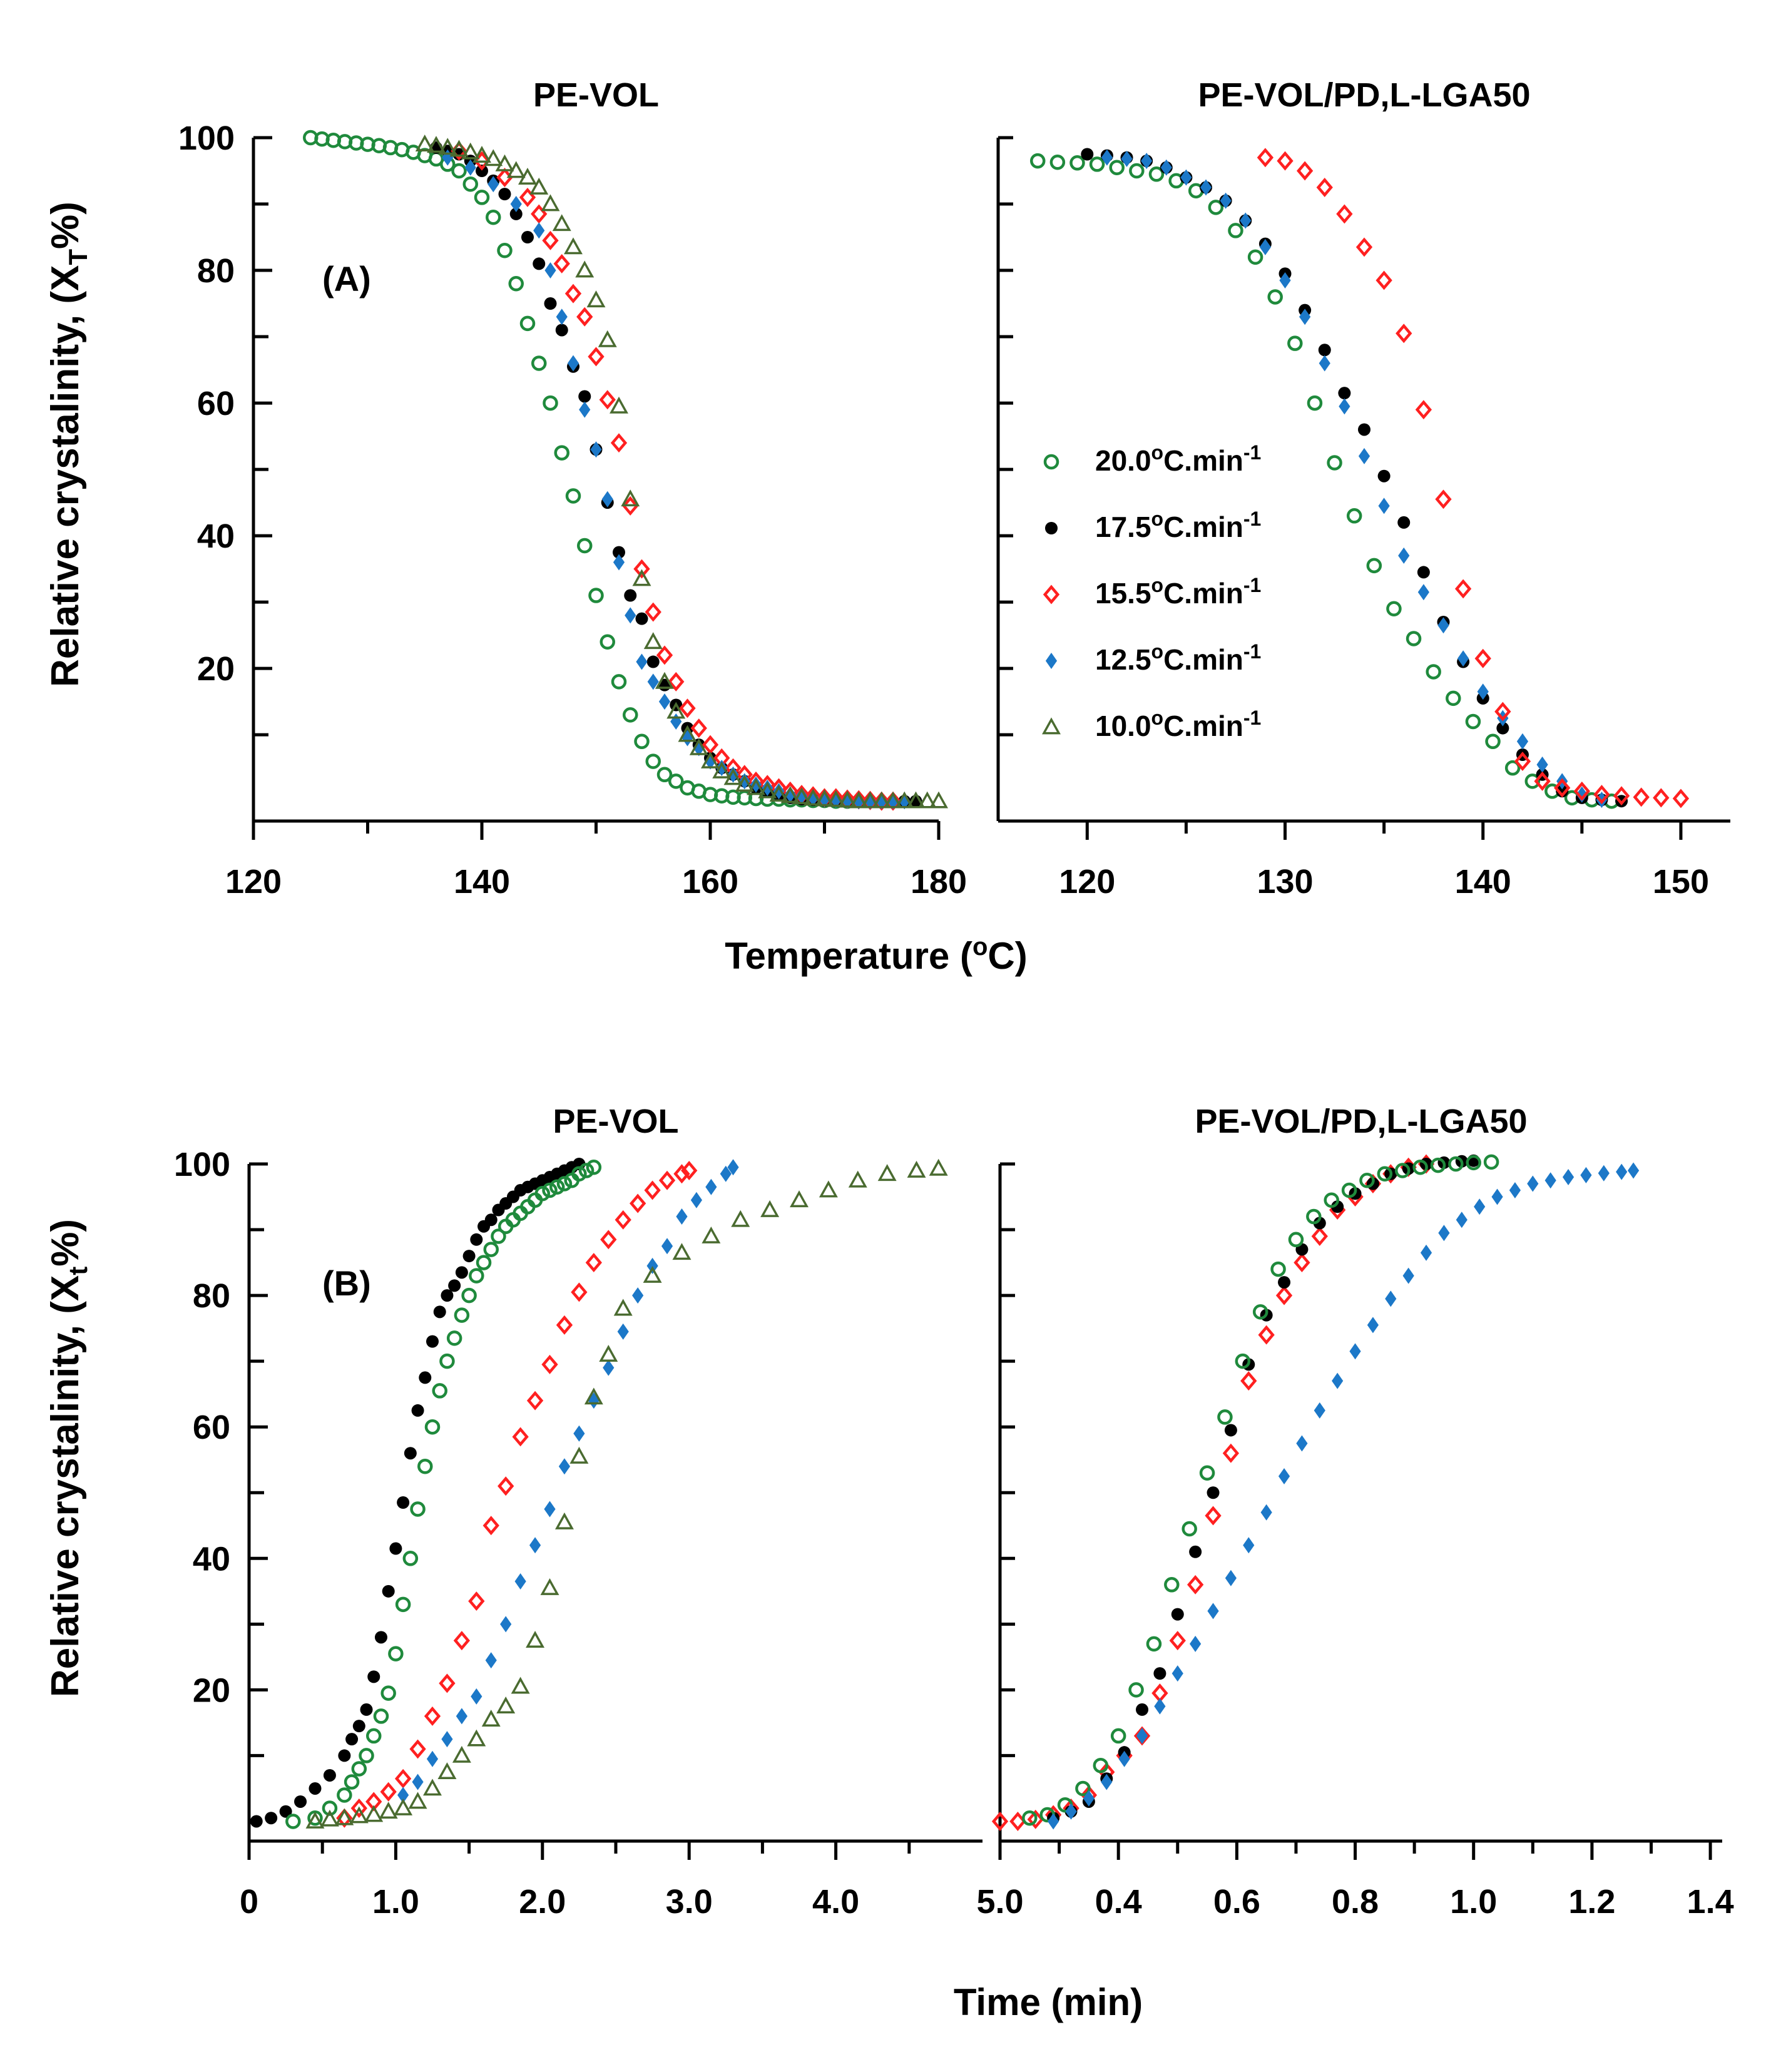 The height and width of the screenshot is (2072, 1766). What do you see at coordinates (253, 882) in the screenshot?
I see `x-tick-label: 120` at bounding box center [253, 882].